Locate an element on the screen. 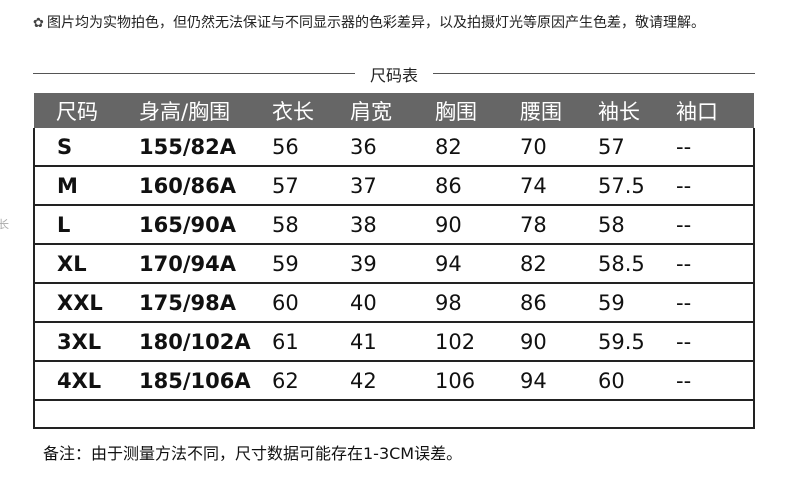  table-cell: XXL is located at coordinates (80, 302).